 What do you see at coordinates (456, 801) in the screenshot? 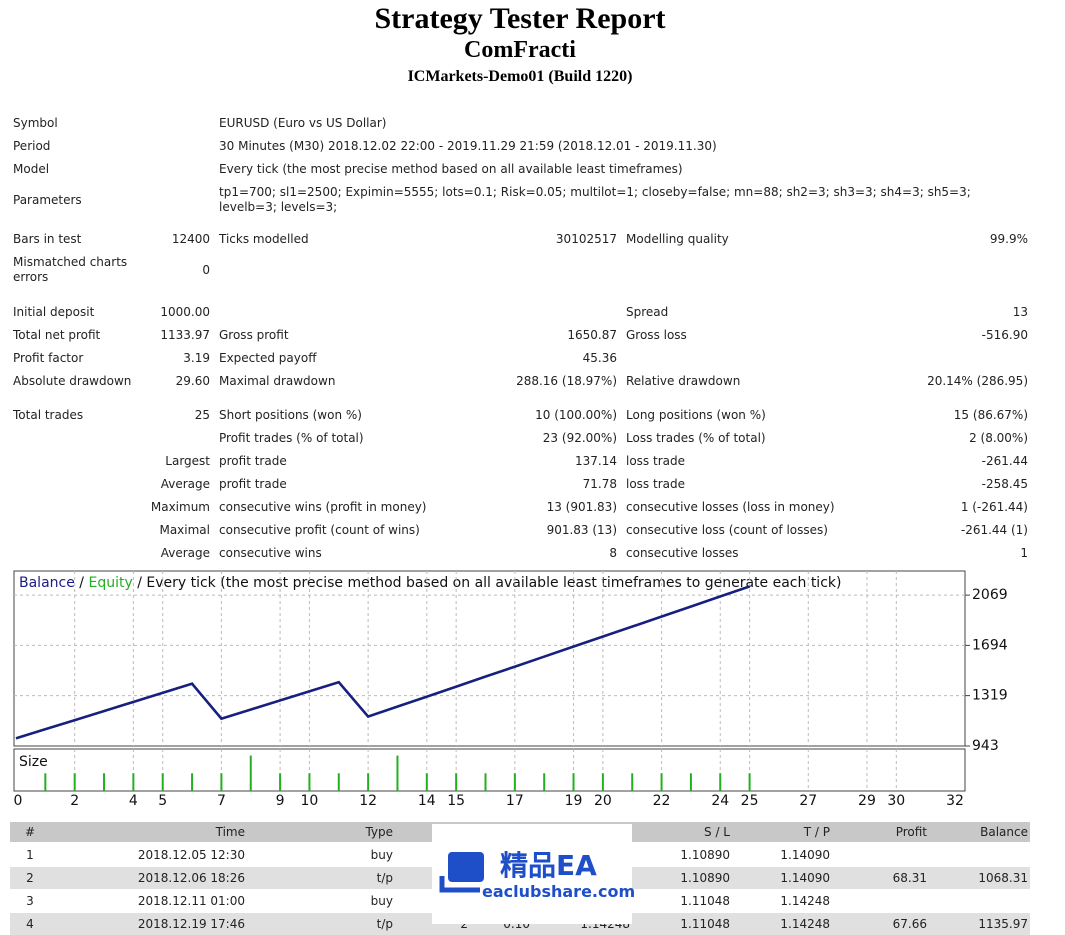
I see `x-tick-label: 15` at bounding box center [456, 801].